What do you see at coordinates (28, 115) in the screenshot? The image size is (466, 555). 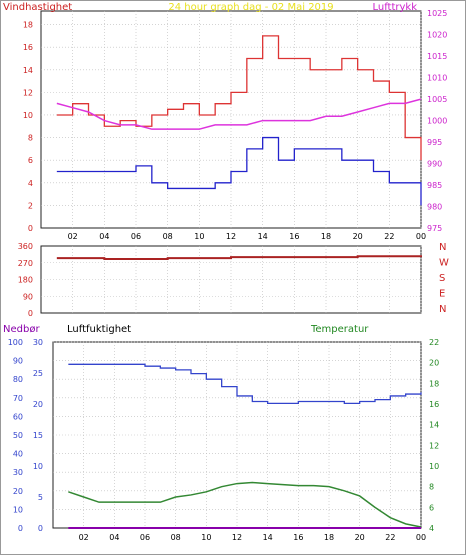 I see `wind-y-tick: 10` at bounding box center [28, 115].